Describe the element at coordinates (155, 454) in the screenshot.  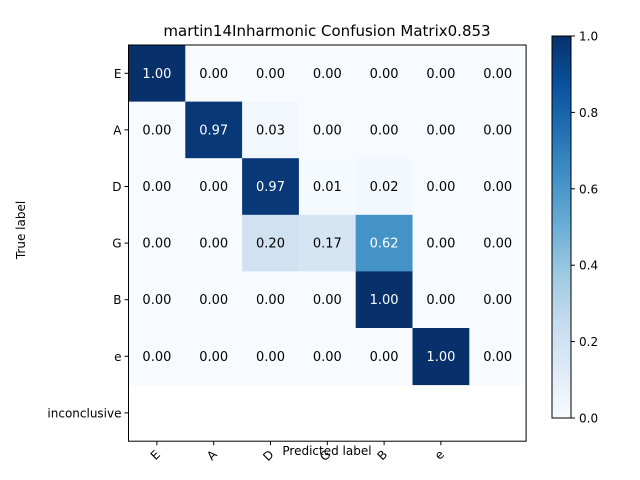
I see `x-tick-label: E` at that location.